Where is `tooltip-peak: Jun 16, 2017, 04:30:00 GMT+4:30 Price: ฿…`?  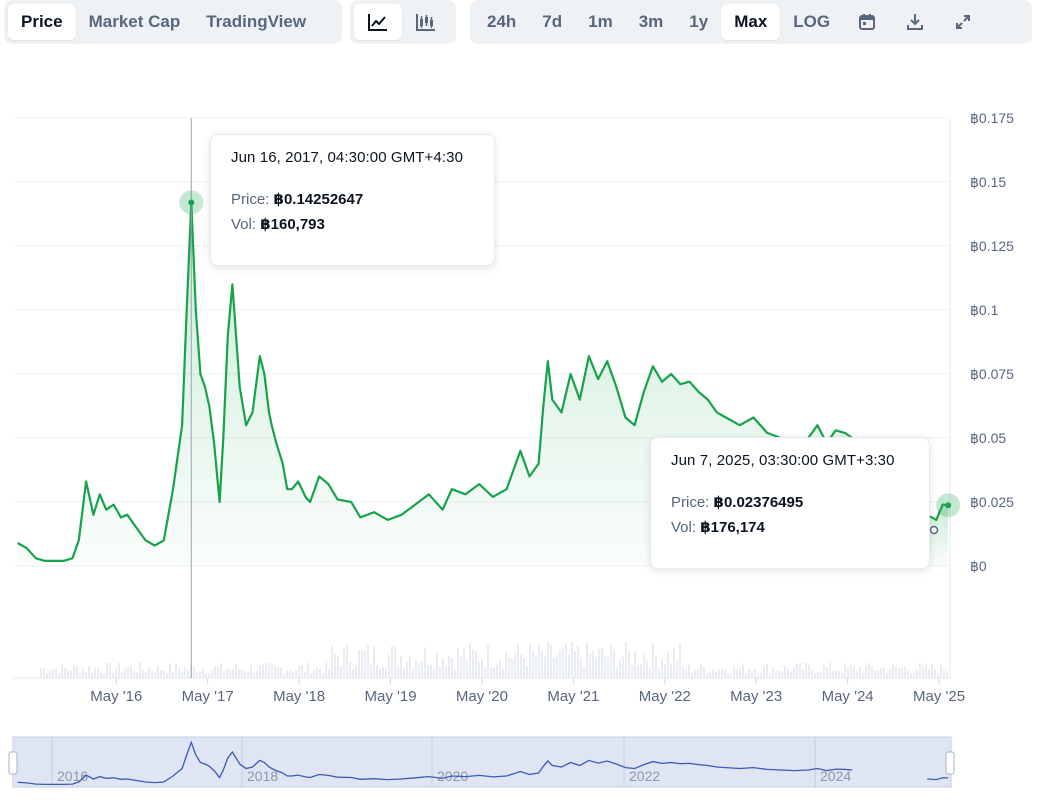 tooltip-peak: Jun 16, 2017, 04:30:00 GMT+4:30 Price: ฿… is located at coordinates (352, 200).